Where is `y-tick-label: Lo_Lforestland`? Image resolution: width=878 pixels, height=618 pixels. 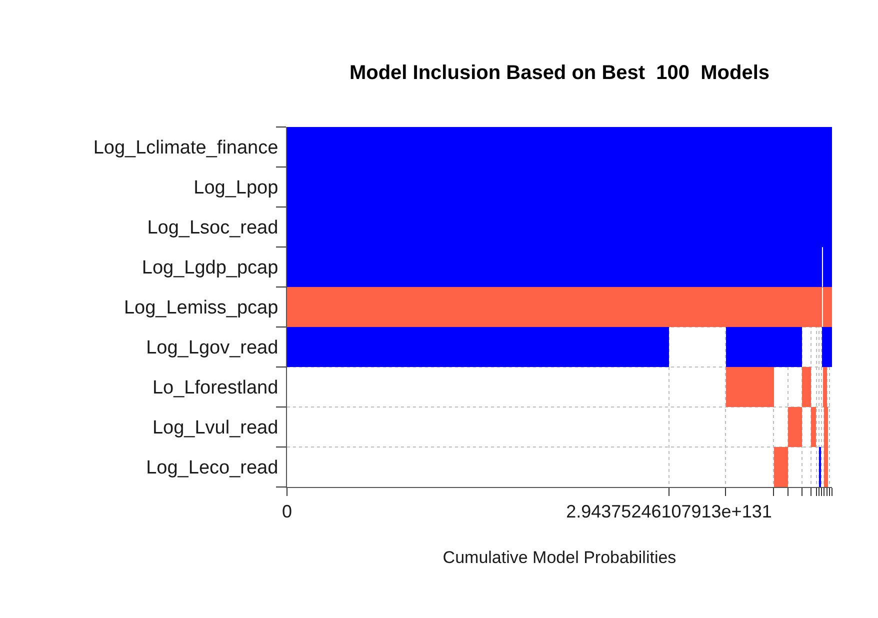
y-tick-label: Lo_Lforestland is located at coordinates (215, 388).